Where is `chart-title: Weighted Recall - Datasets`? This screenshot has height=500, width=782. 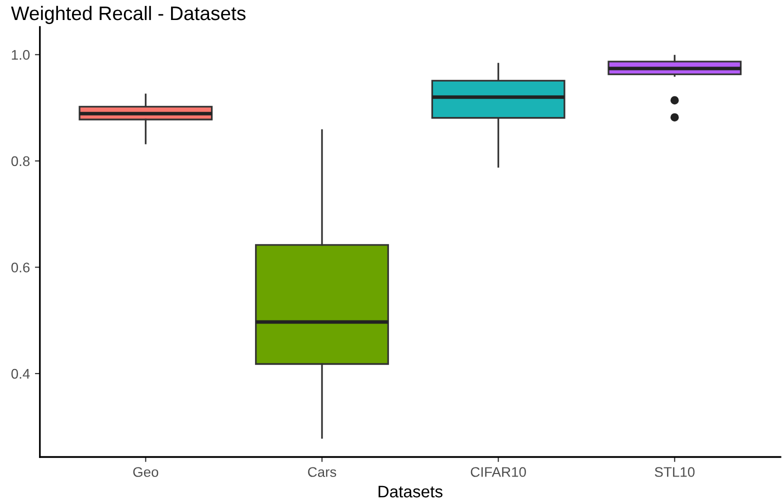 chart-title: Weighted Recall - Datasets is located at coordinates (128, 15).